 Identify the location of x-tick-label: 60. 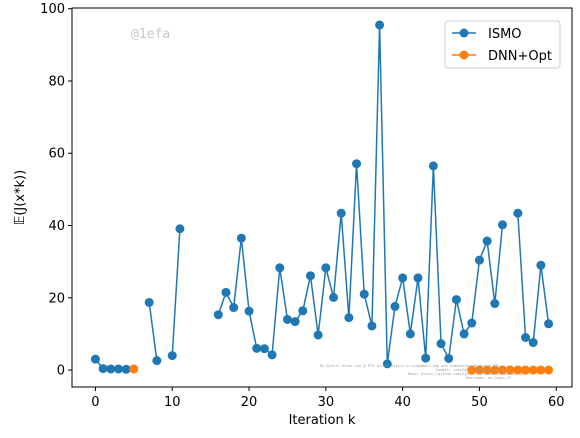
(556, 402).